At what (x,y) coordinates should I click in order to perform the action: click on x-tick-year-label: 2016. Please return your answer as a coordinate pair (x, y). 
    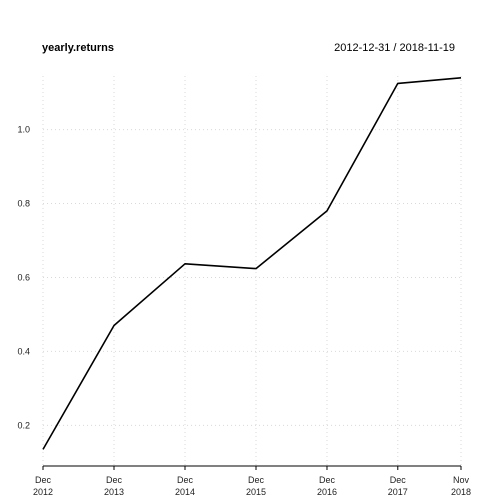
    Looking at the image, I should click on (327, 492).